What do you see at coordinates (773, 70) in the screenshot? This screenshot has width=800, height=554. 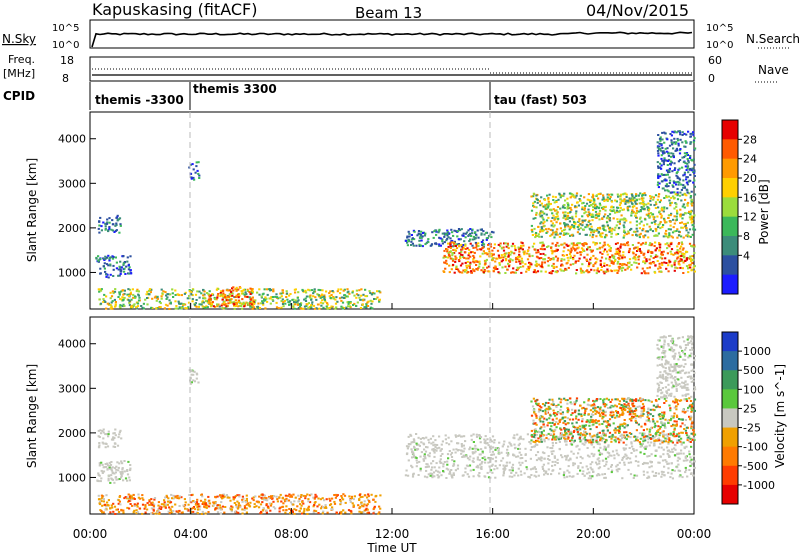 I see `nave-label: Nave` at bounding box center [773, 70].